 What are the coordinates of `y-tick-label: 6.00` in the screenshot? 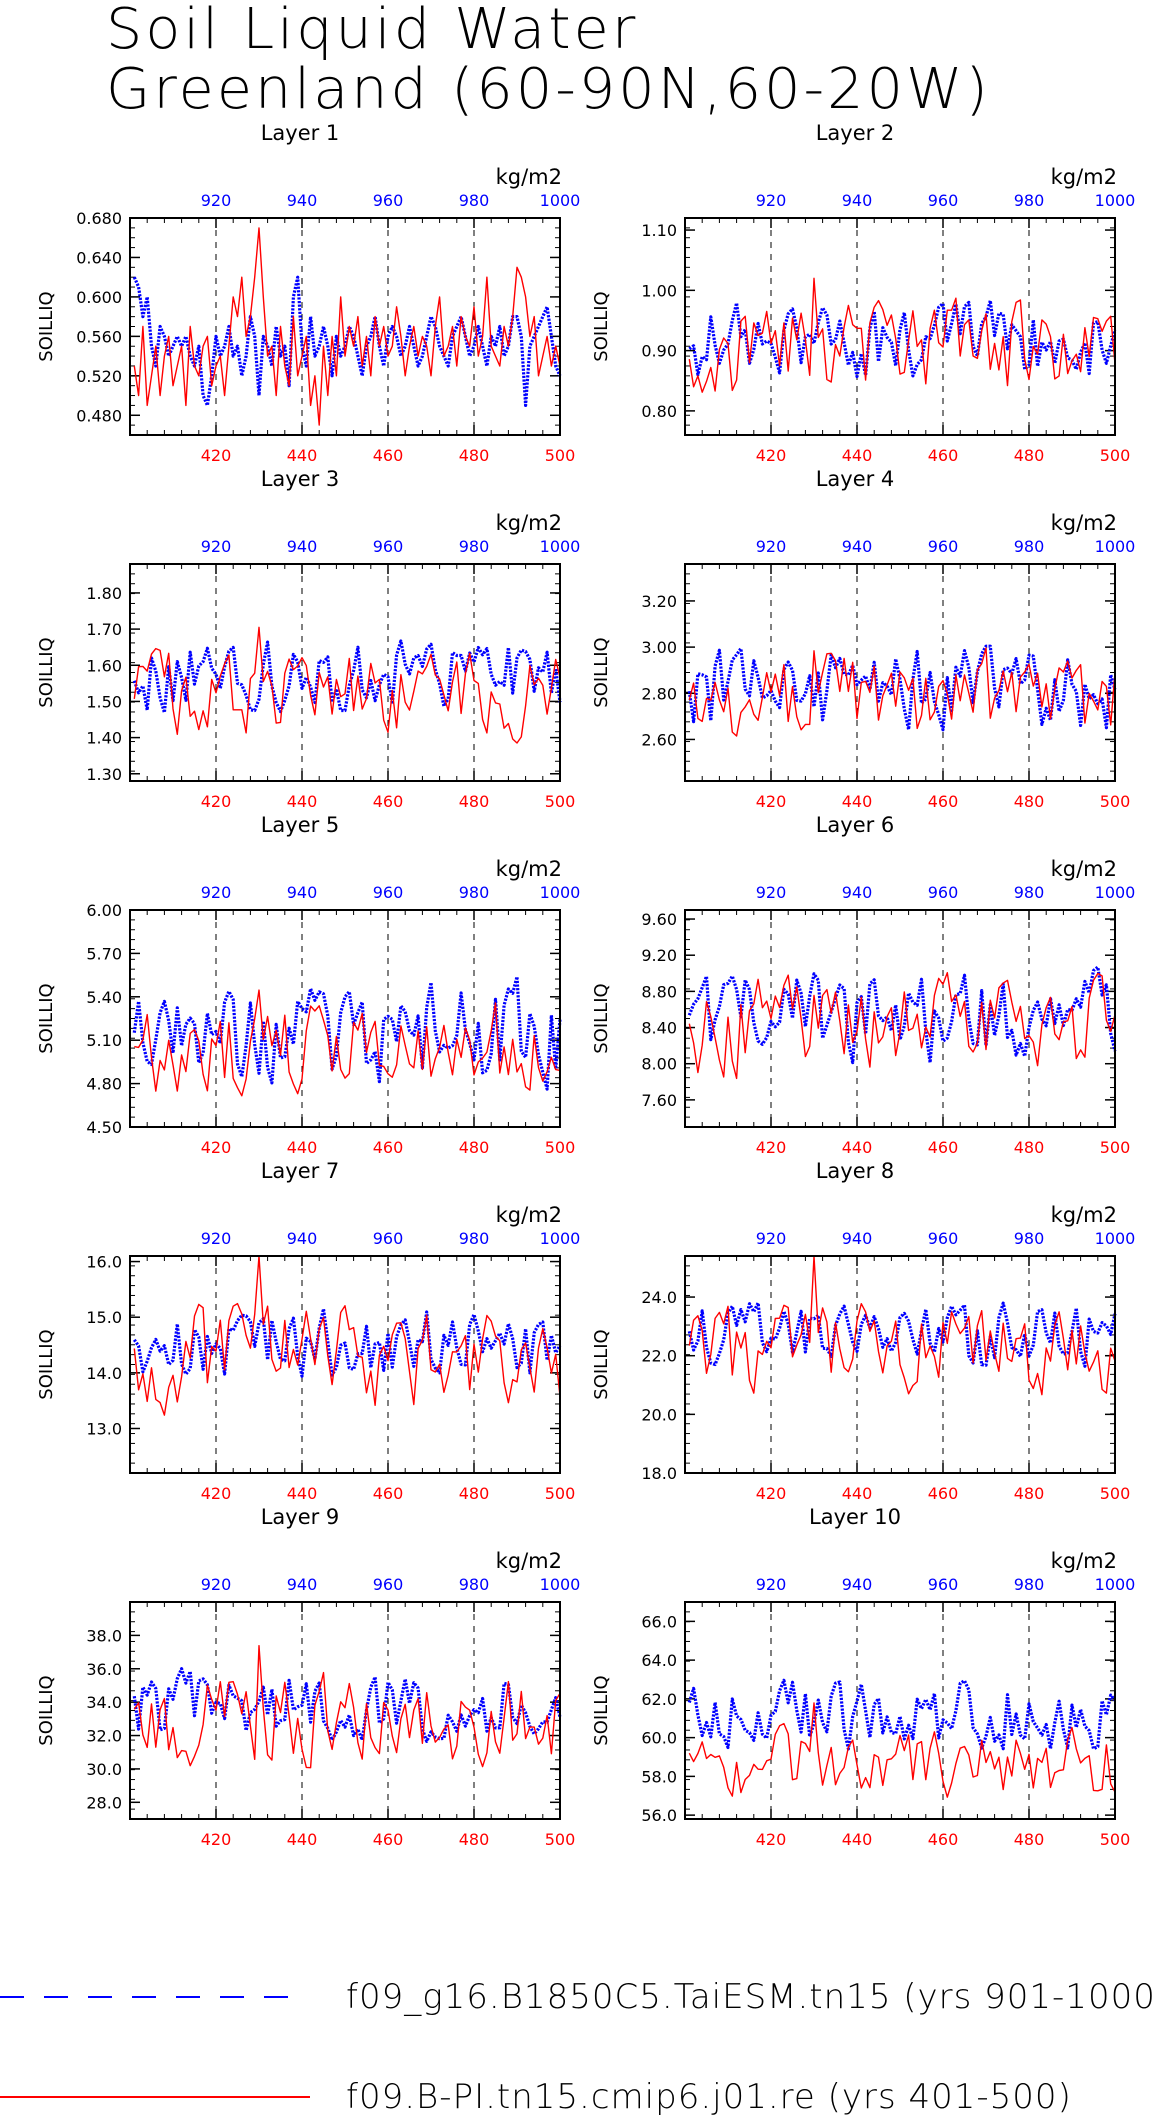 It's located at (104, 910).